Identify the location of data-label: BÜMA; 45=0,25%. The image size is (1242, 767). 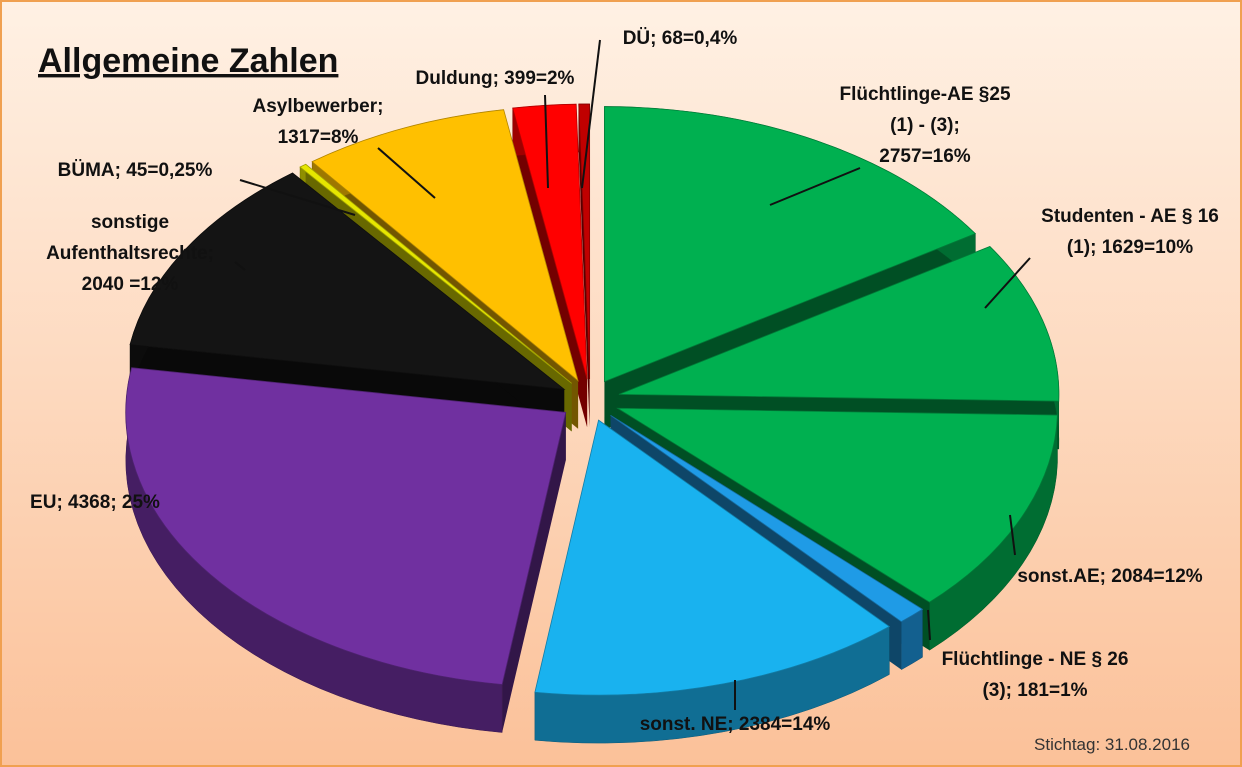
(135, 170).